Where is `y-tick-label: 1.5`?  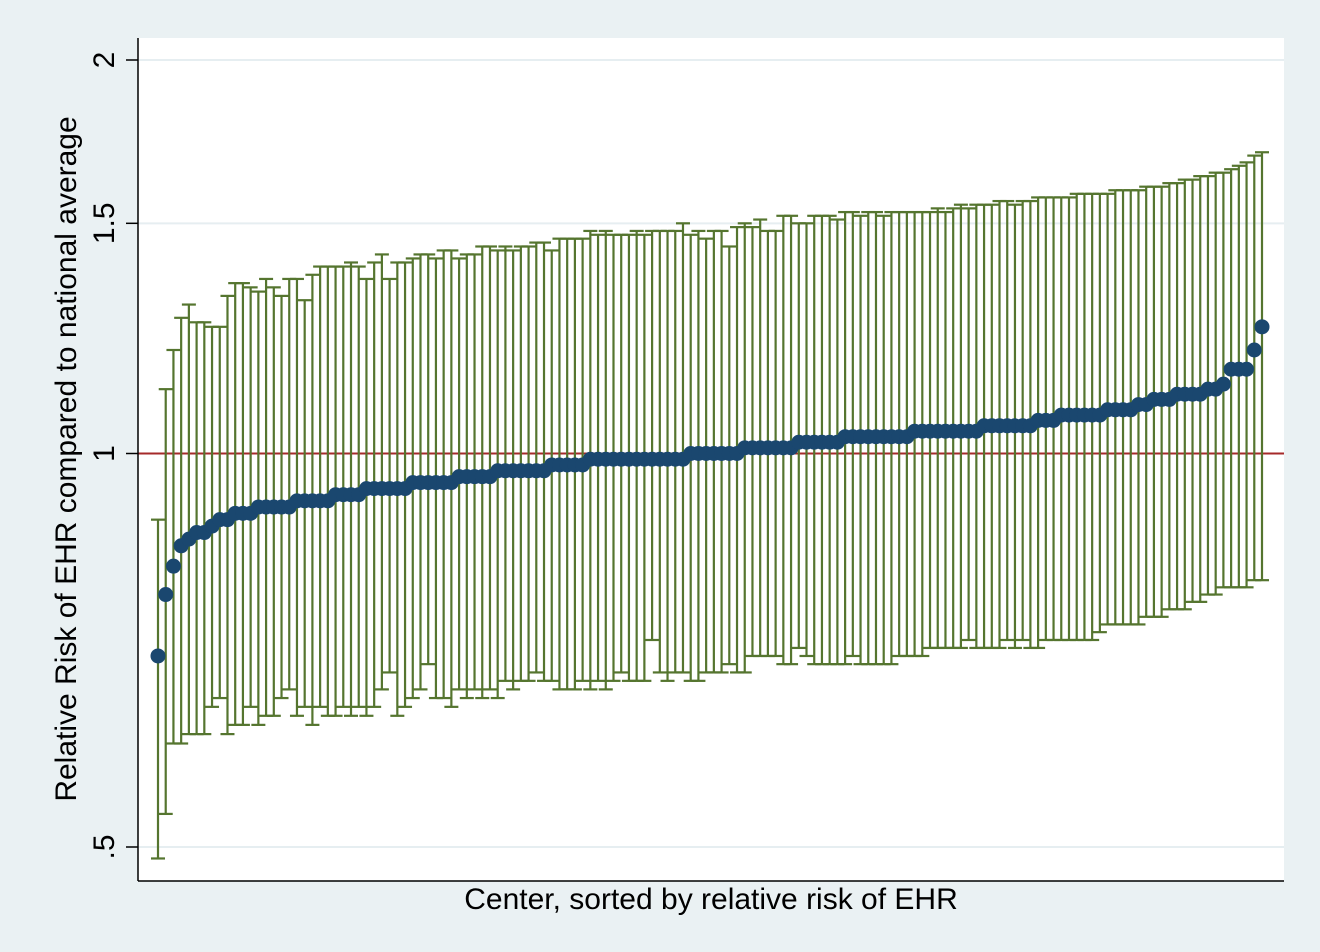 y-tick-label: 1.5 is located at coordinates (104, 223).